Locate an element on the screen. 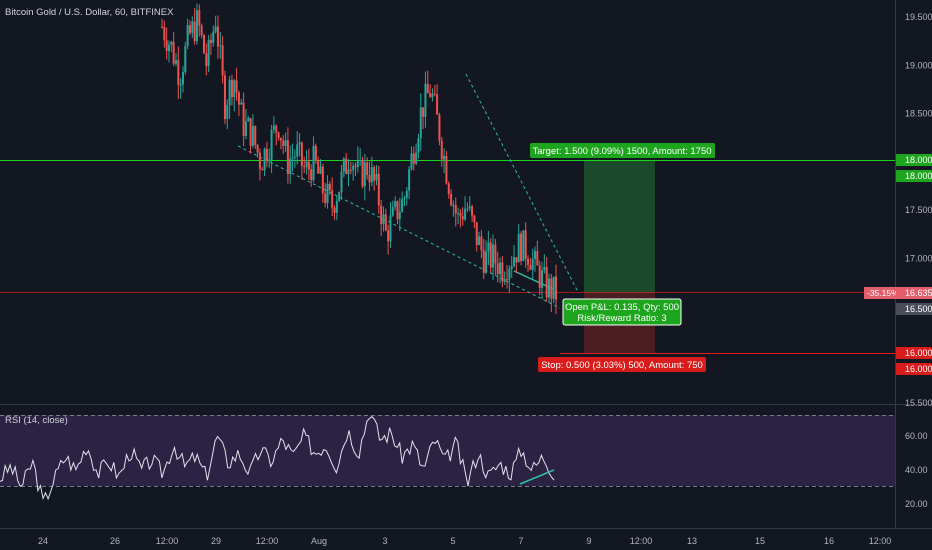  entry-price-tag is located at coordinates (914, 309).